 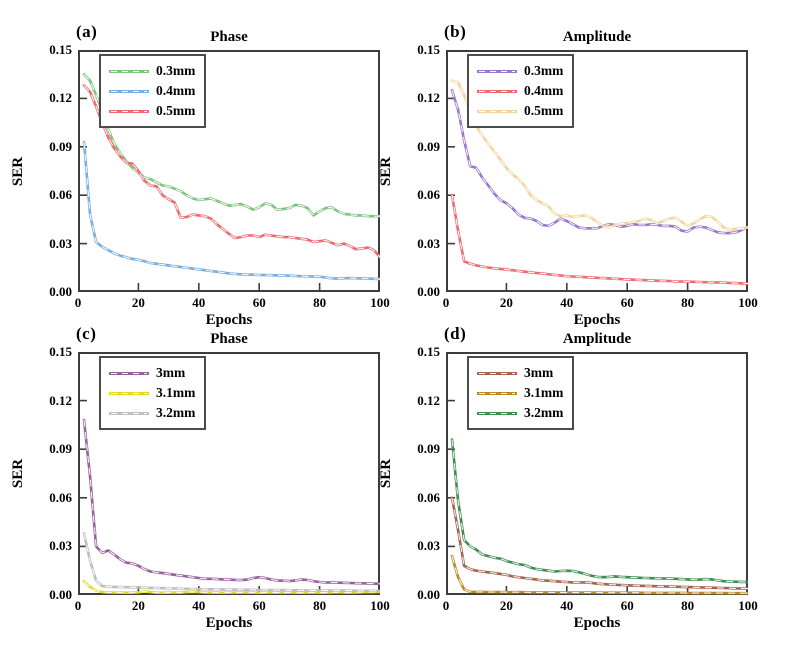 What do you see at coordinates (455, 333) in the screenshot?
I see `panel-tag: (d)` at bounding box center [455, 333].